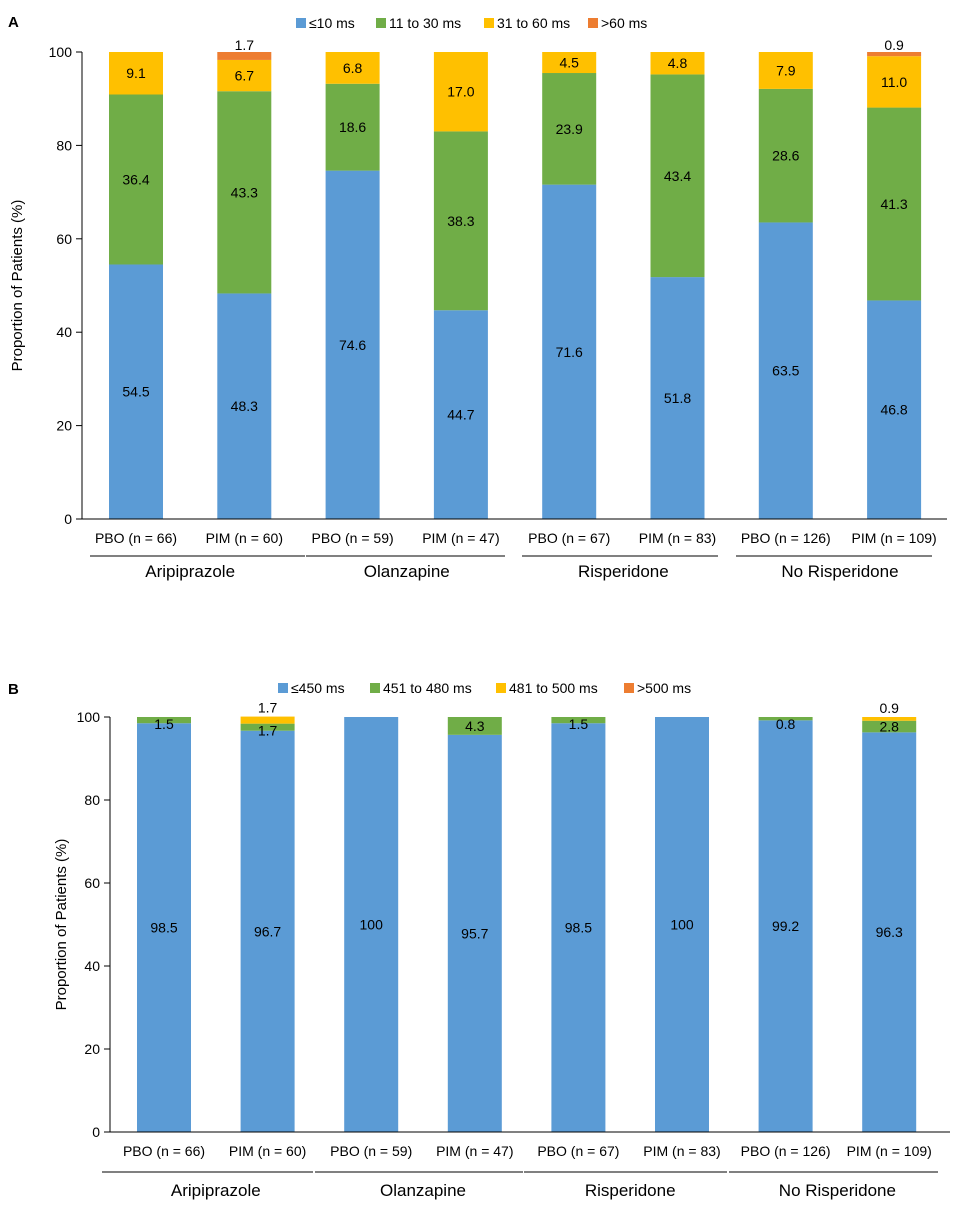  I want to click on panel-label: A, so click(13, 22).